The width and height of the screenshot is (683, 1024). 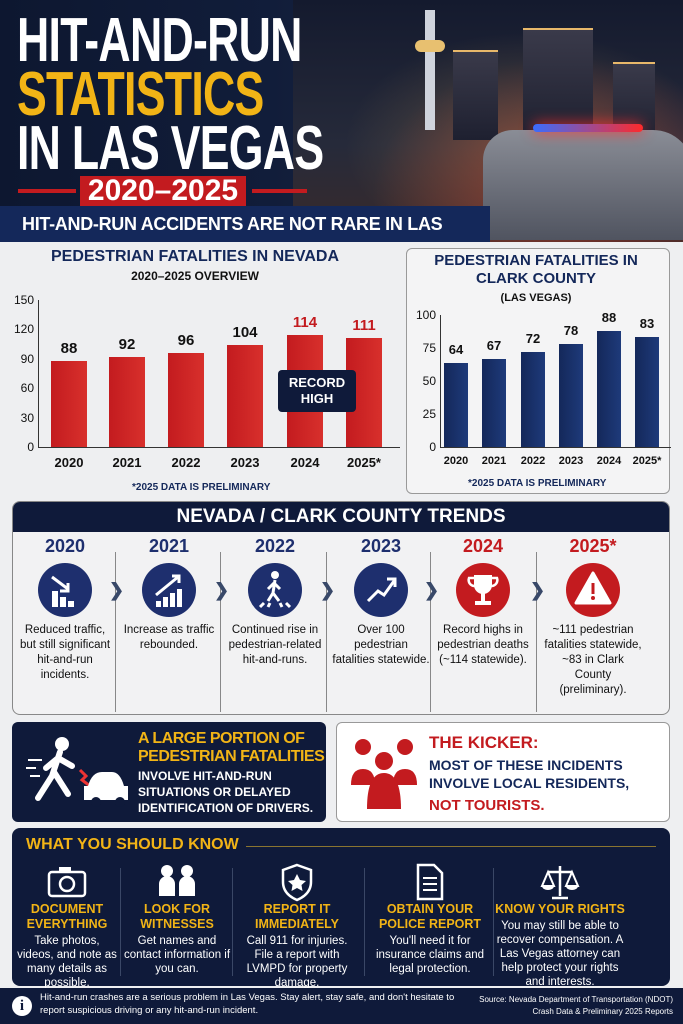 What do you see at coordinates (430, 882) in the screenshot?
I see `document-icon` at bounding box center [430, 882].